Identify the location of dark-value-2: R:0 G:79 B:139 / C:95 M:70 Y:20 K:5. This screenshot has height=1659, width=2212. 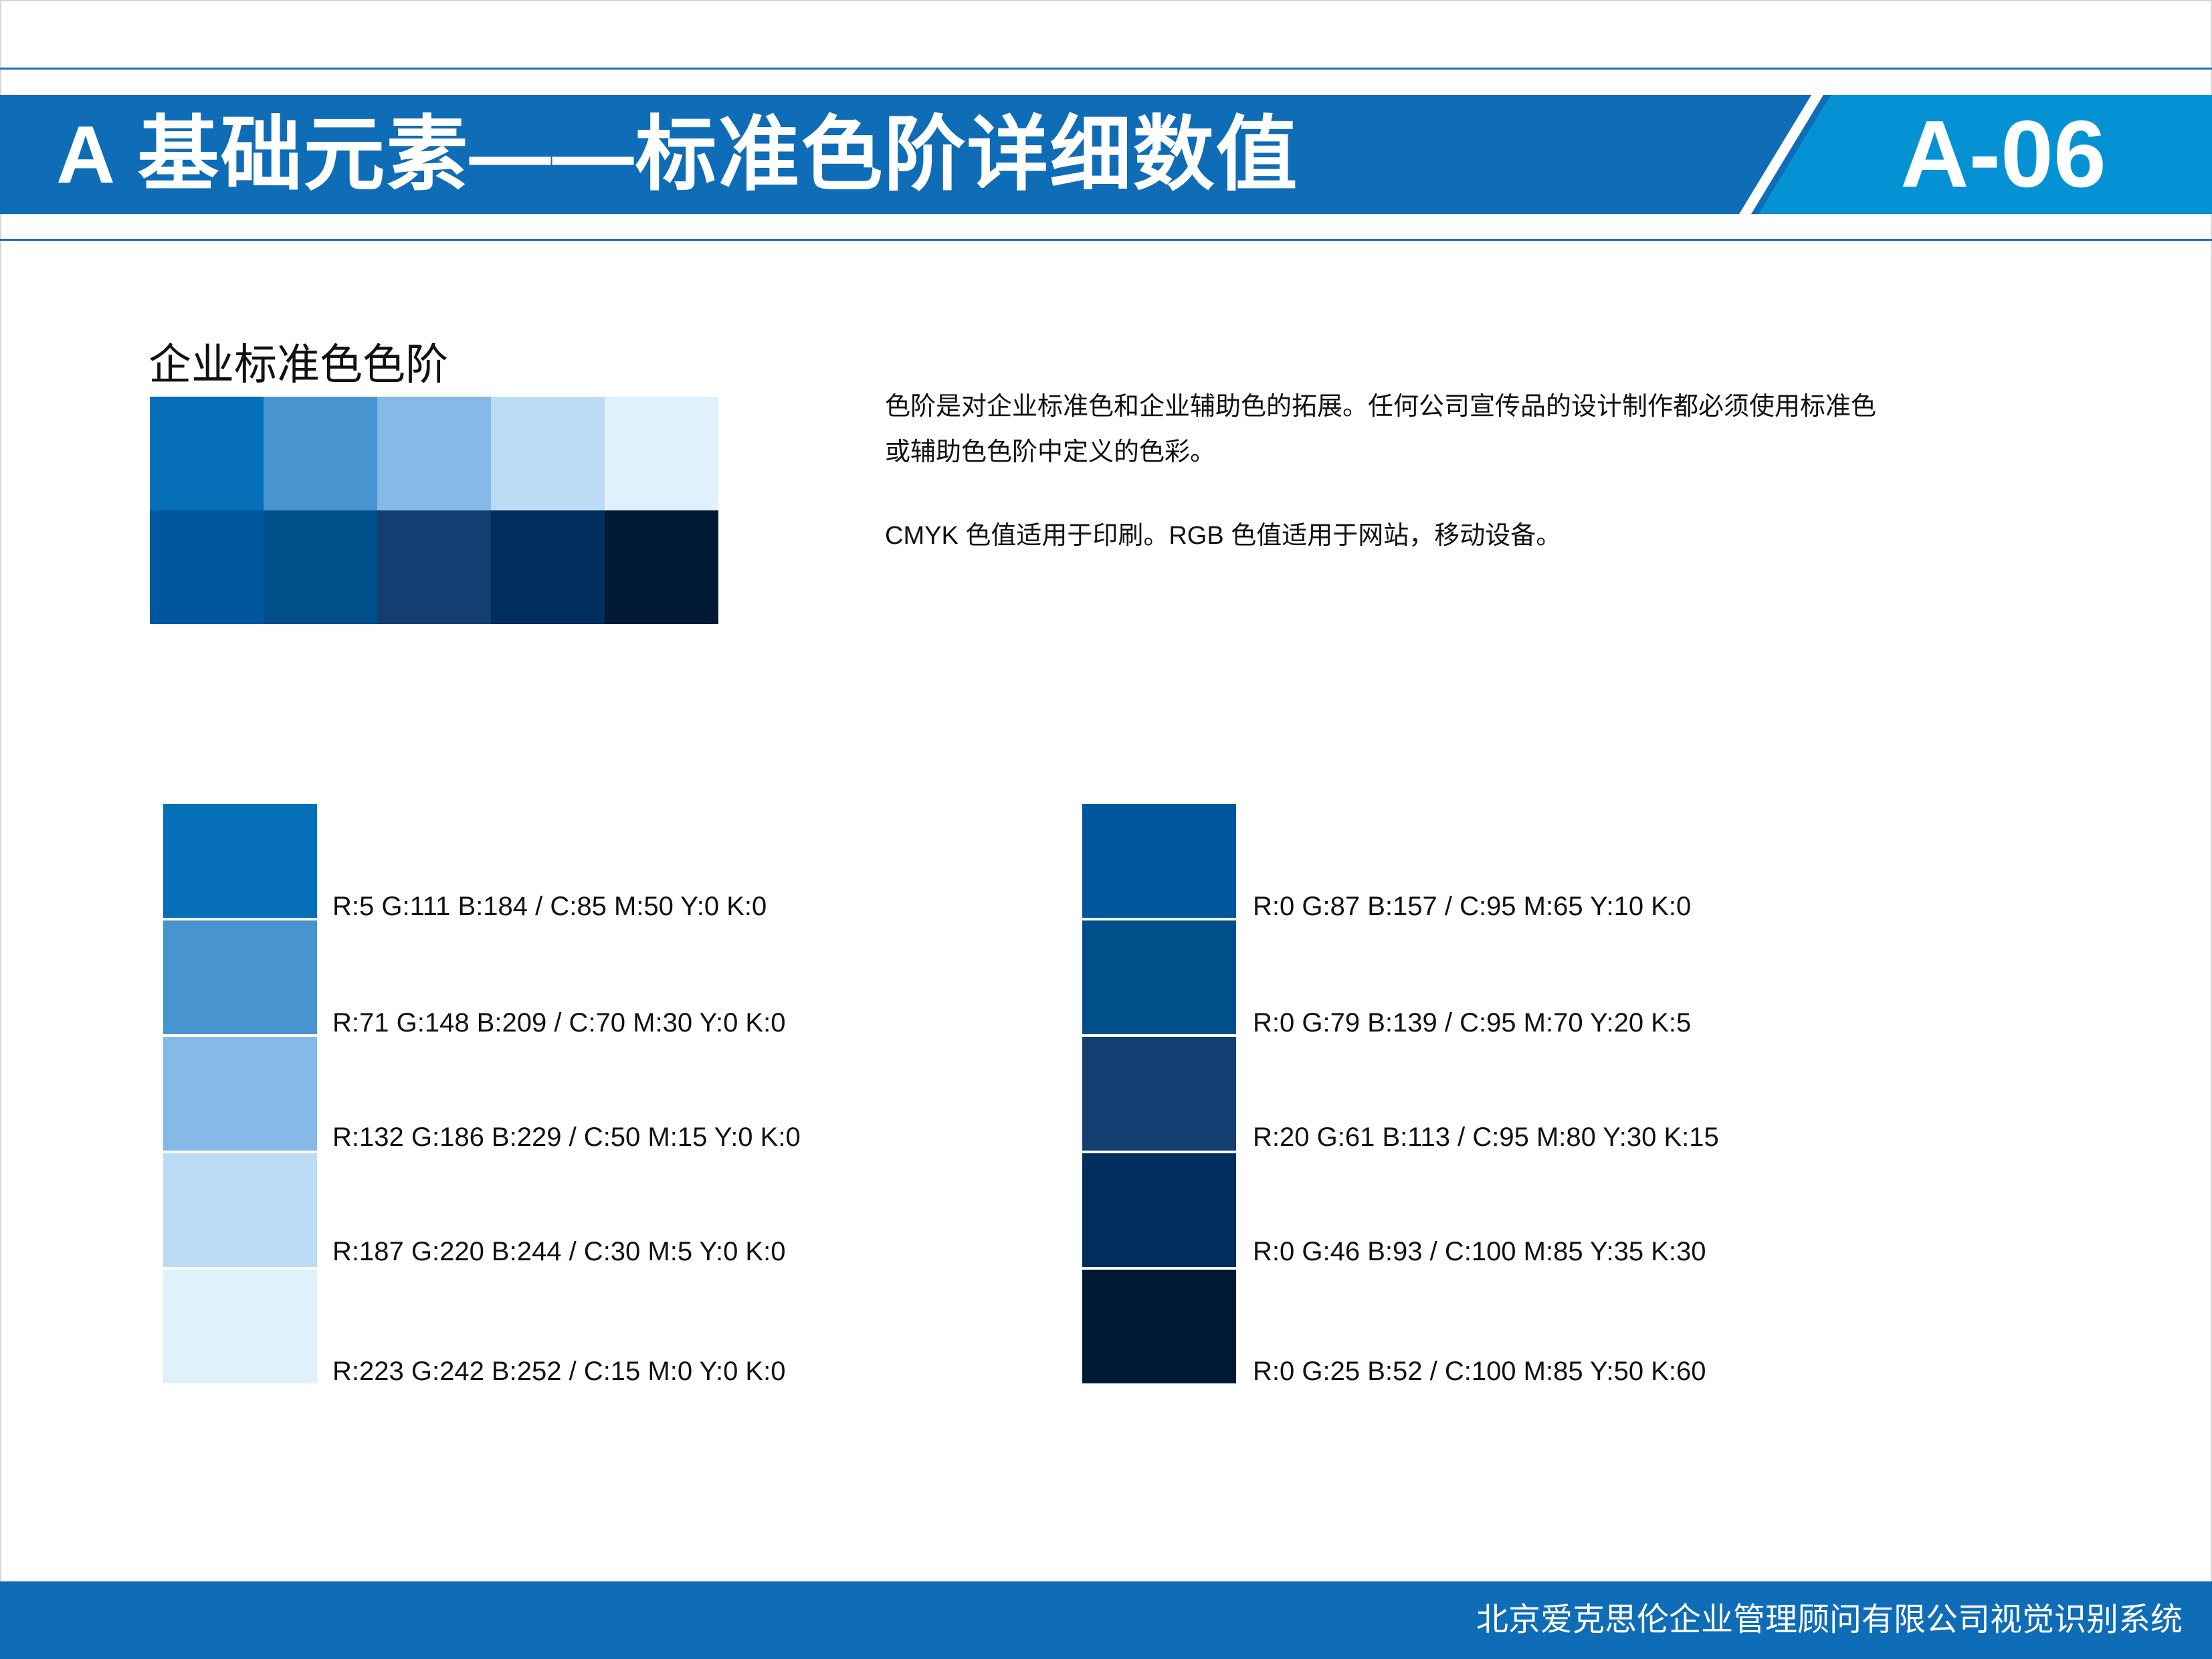
(1472, 1023).